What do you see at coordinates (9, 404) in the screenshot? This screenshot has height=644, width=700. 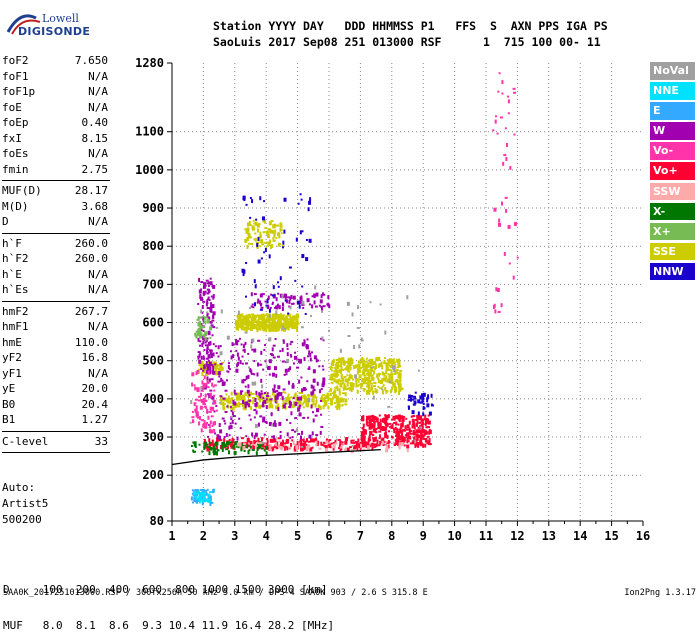 I see `param-name: B0` at bounding box center [9, 404].